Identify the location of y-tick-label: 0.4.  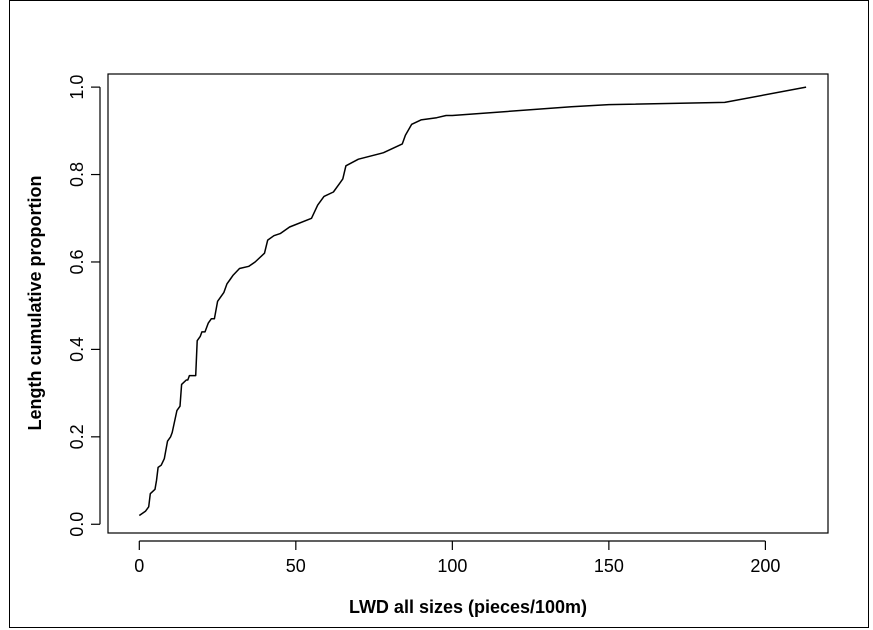
(77, 349).